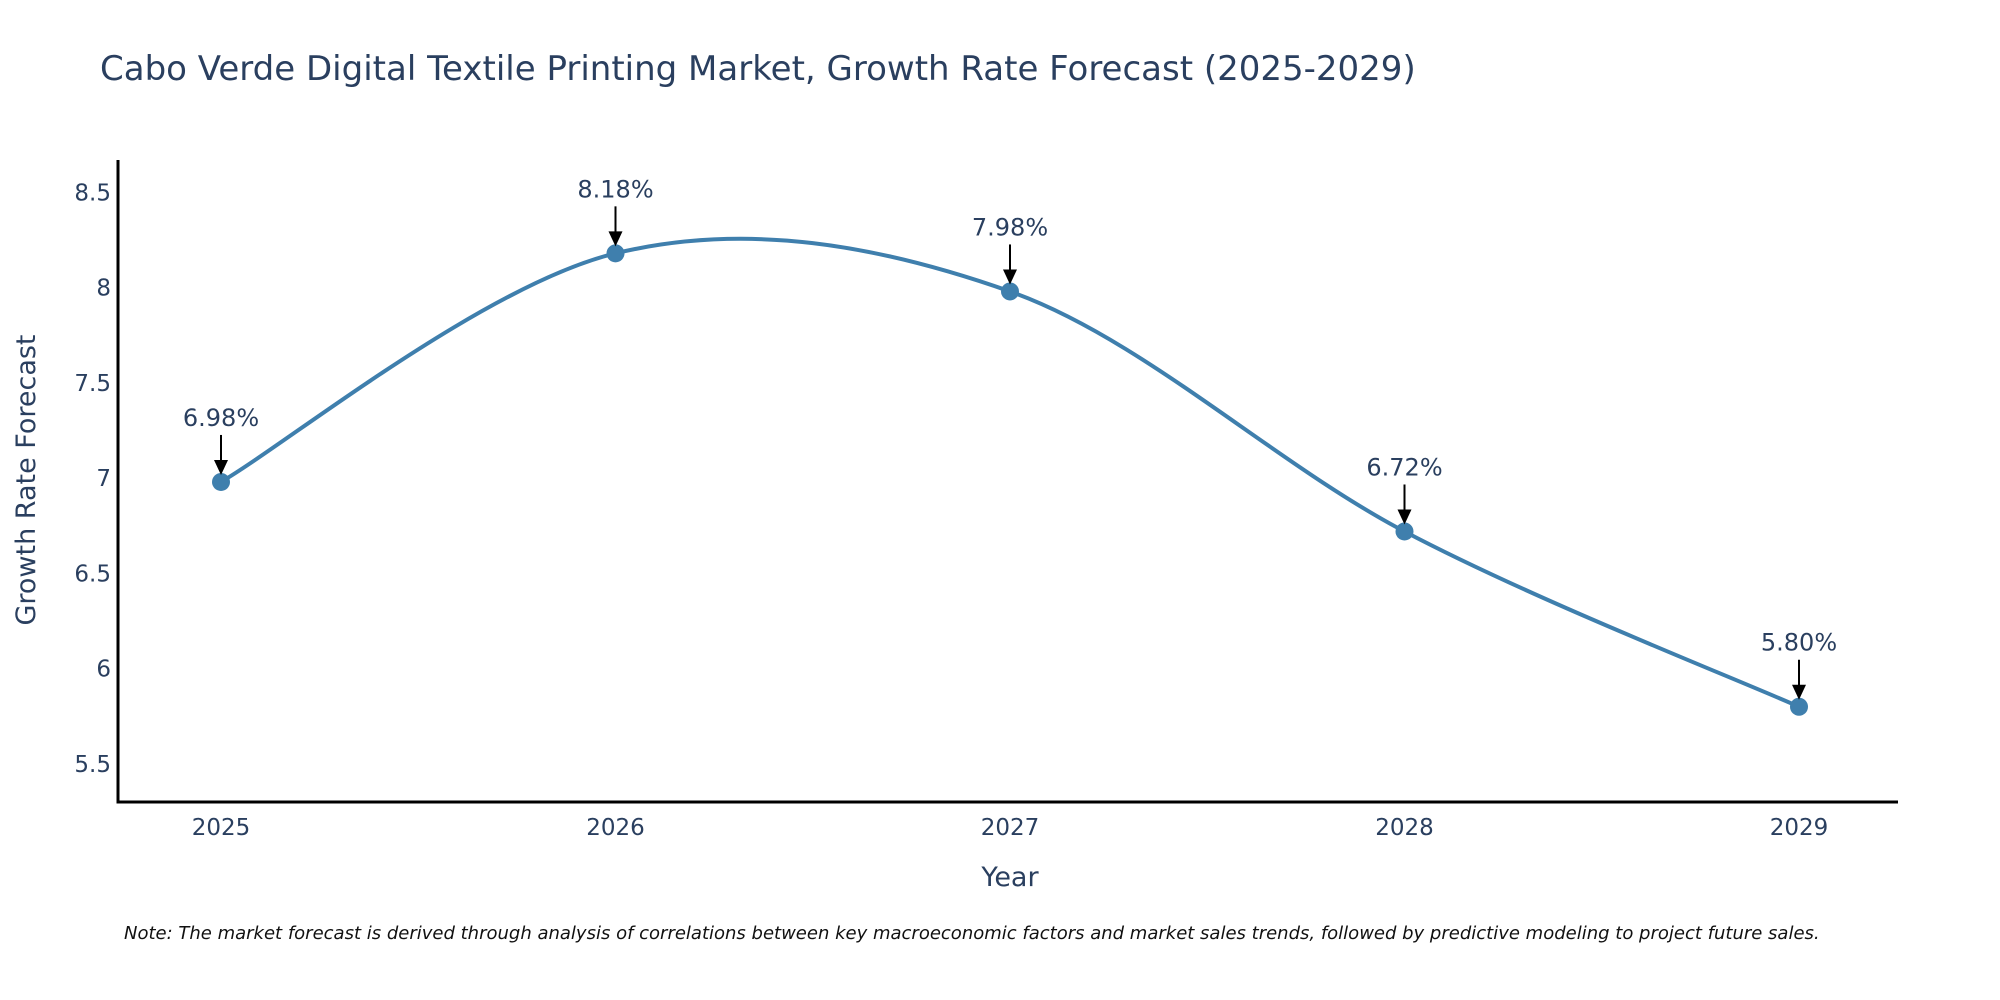  Describe the element at coordinates (1010, 227) in the screenshot. I see `data-label: 7.98%` at that location.